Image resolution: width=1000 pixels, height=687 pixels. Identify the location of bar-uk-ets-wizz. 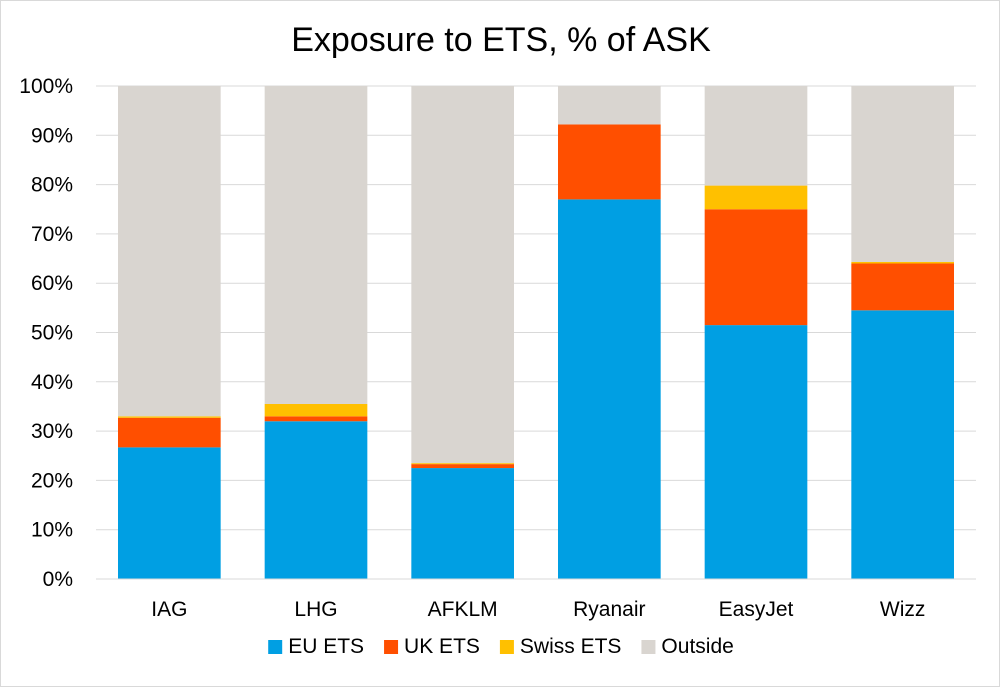
(902, 287).